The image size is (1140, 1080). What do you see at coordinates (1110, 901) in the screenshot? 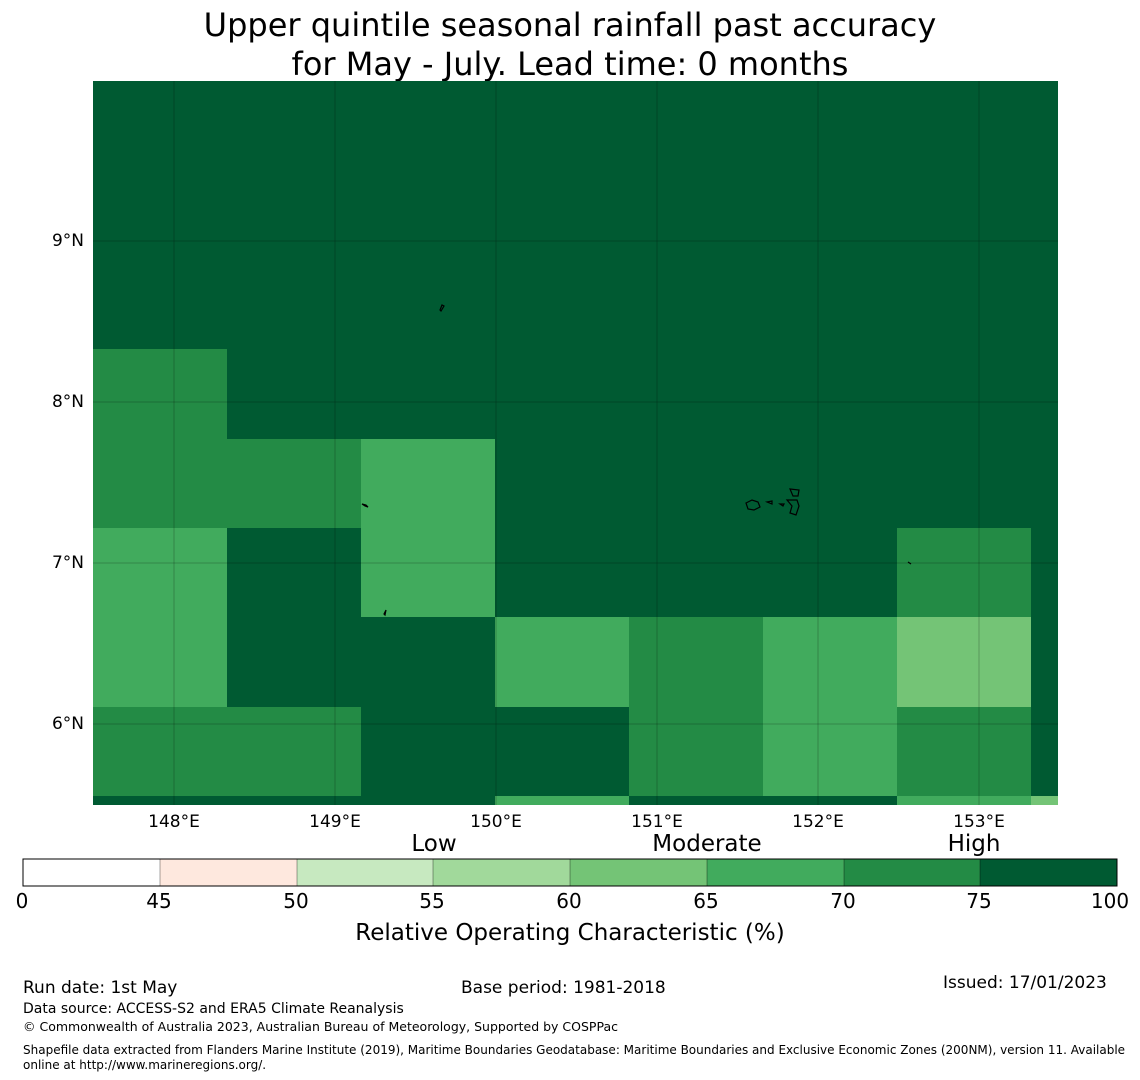
I see `legend-tick-100: 100` at bounding box center [1110, 901].